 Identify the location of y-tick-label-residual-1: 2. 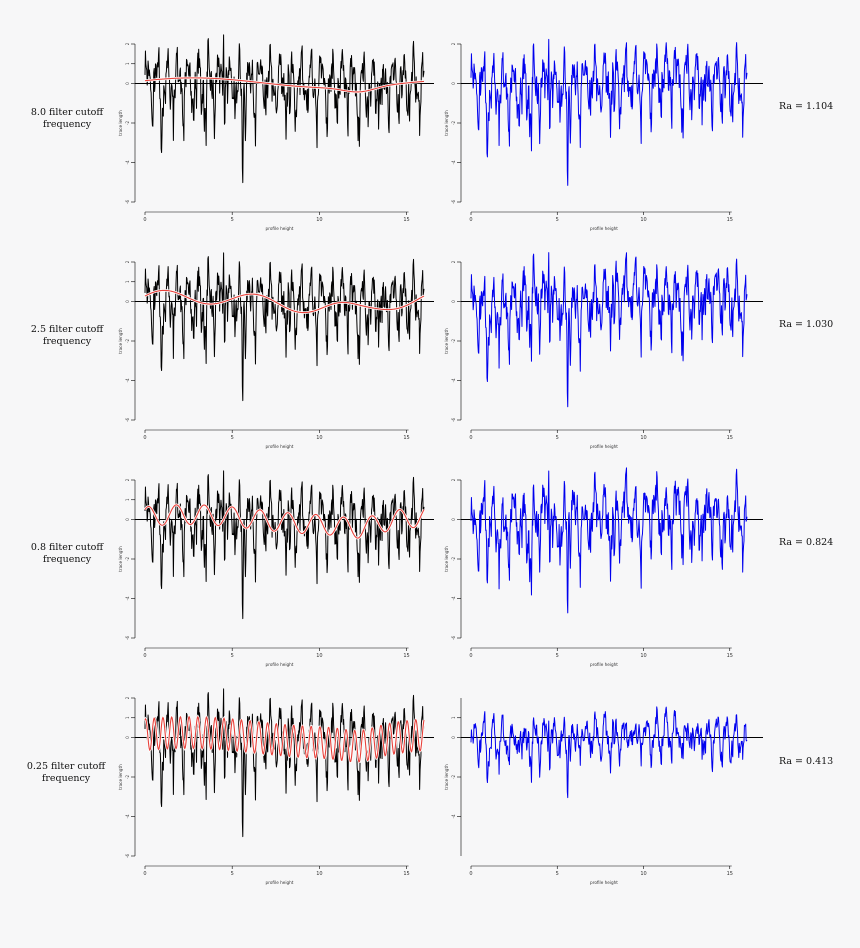
(453, 43).